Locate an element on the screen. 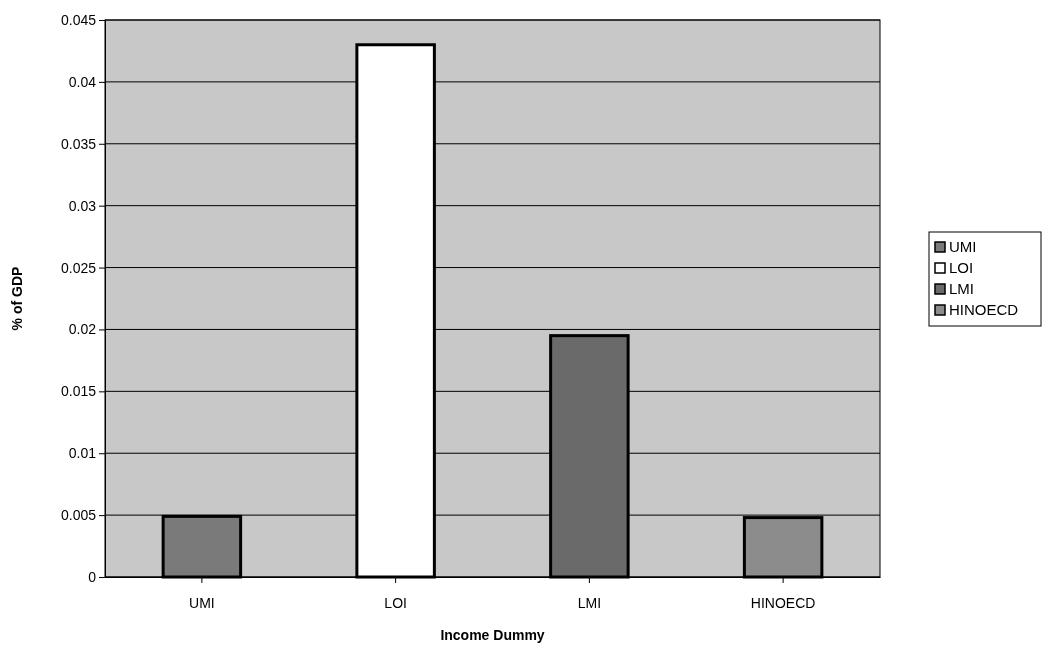  legend-label: LMI is located at coordinates (962, 288).